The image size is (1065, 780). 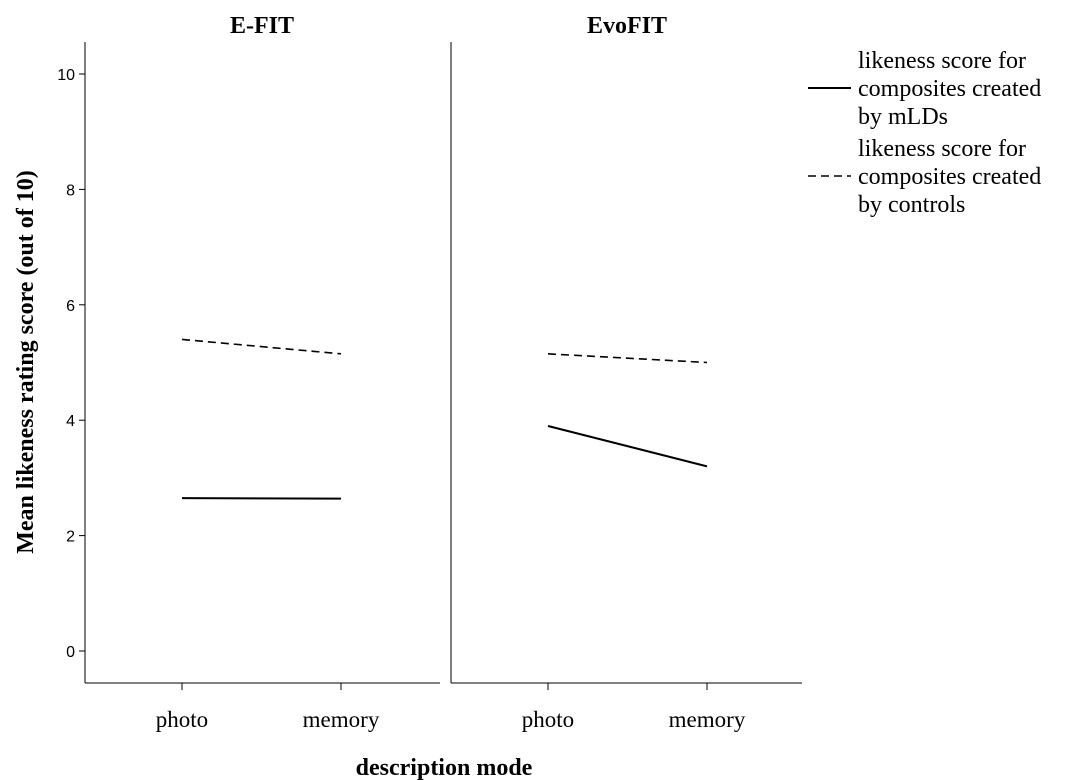 I want to click on series-line-efit-controls, so click(x=261, y=346).